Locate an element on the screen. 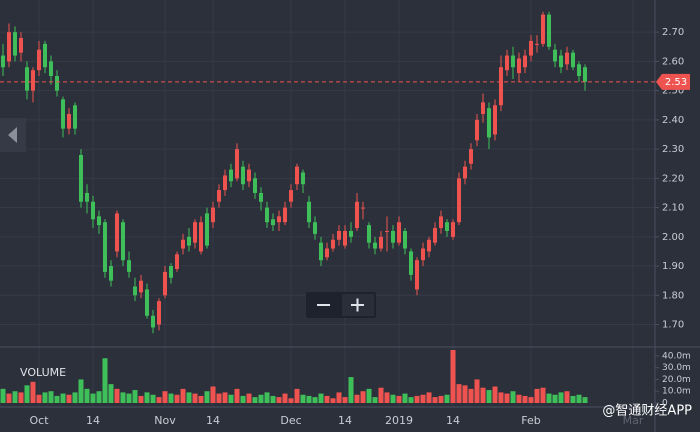  zoom-out is located at coordinates (324, 305).